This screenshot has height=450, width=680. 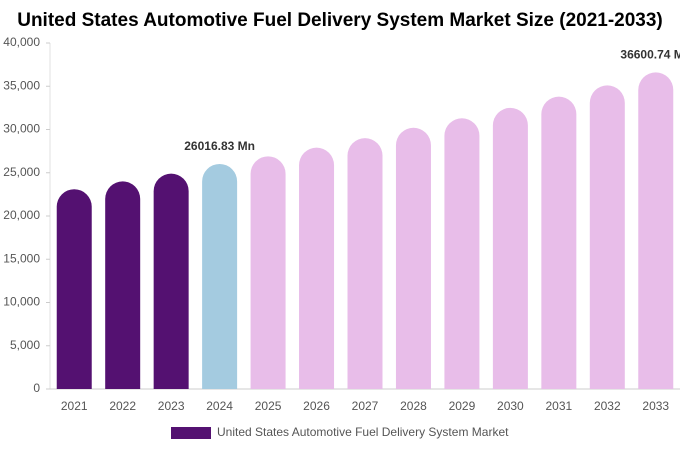 What do you see at coordinates (462, 406) in the screenshot?
I see `x-tick-label: 2029` at bounding box center [462, 406].